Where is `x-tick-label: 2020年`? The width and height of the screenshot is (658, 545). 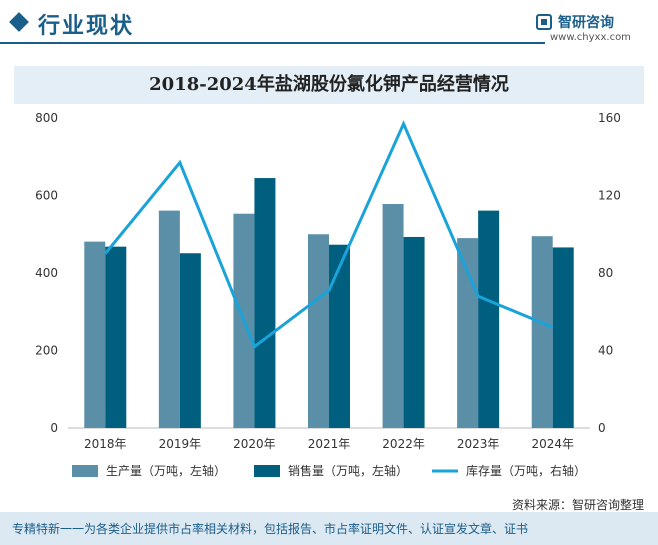 x-tick-label: 2020年 is located at coordinates (254, 444).